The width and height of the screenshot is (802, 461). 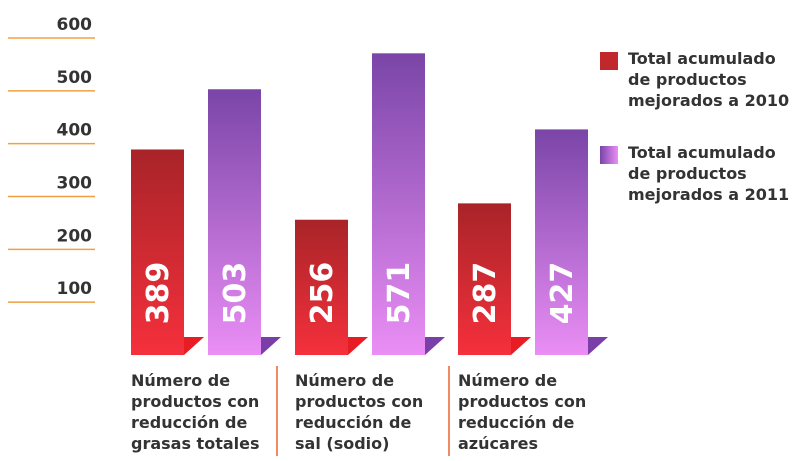 I want to click on value-label: 287, so click(x=485, y=293).